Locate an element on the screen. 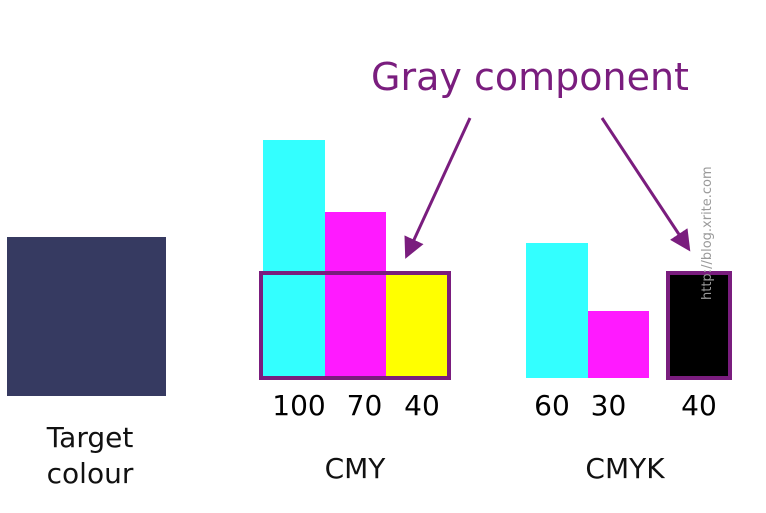 This screenshot has height=513, width=766. arrow-to-cmyk is located at coordinates (645, 184).